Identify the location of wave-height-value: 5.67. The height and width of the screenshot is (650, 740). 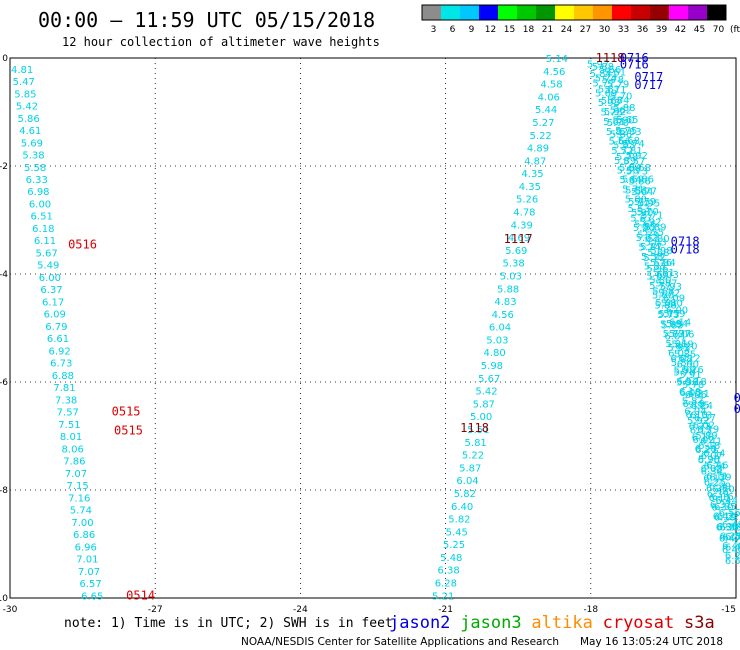
(612, 101).